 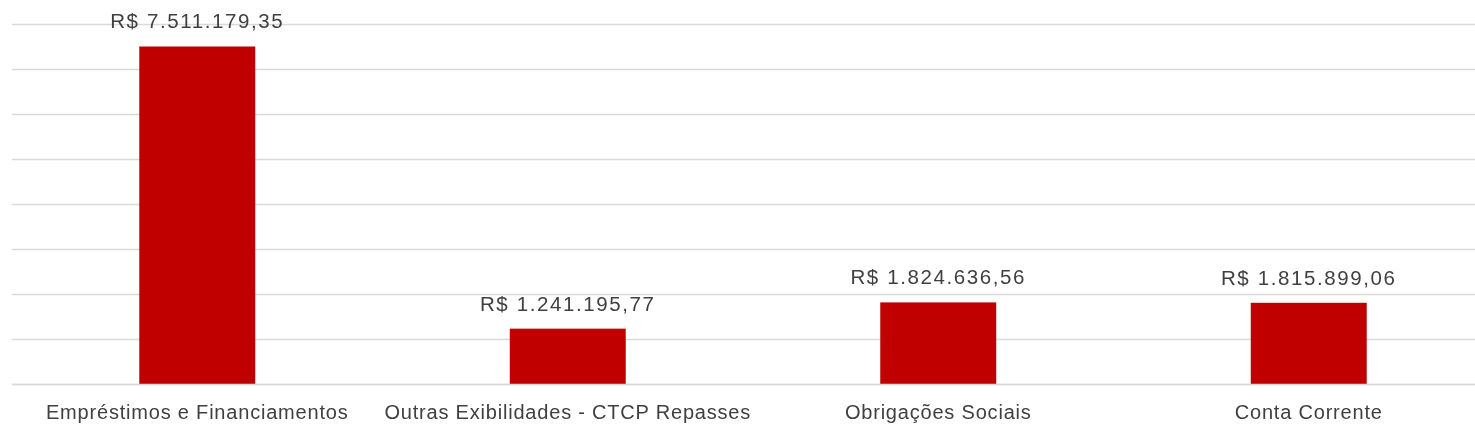 I want to click on x-tick-label: Obrigações Sociais, so click(x=938, y=412).